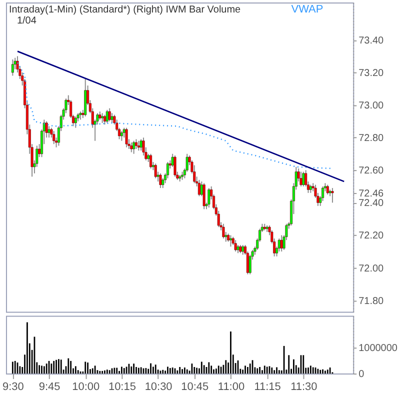 The width and height of the screenshot is (400, 399). I want to click on x-tick-label: 10:15, so click(122, 387).